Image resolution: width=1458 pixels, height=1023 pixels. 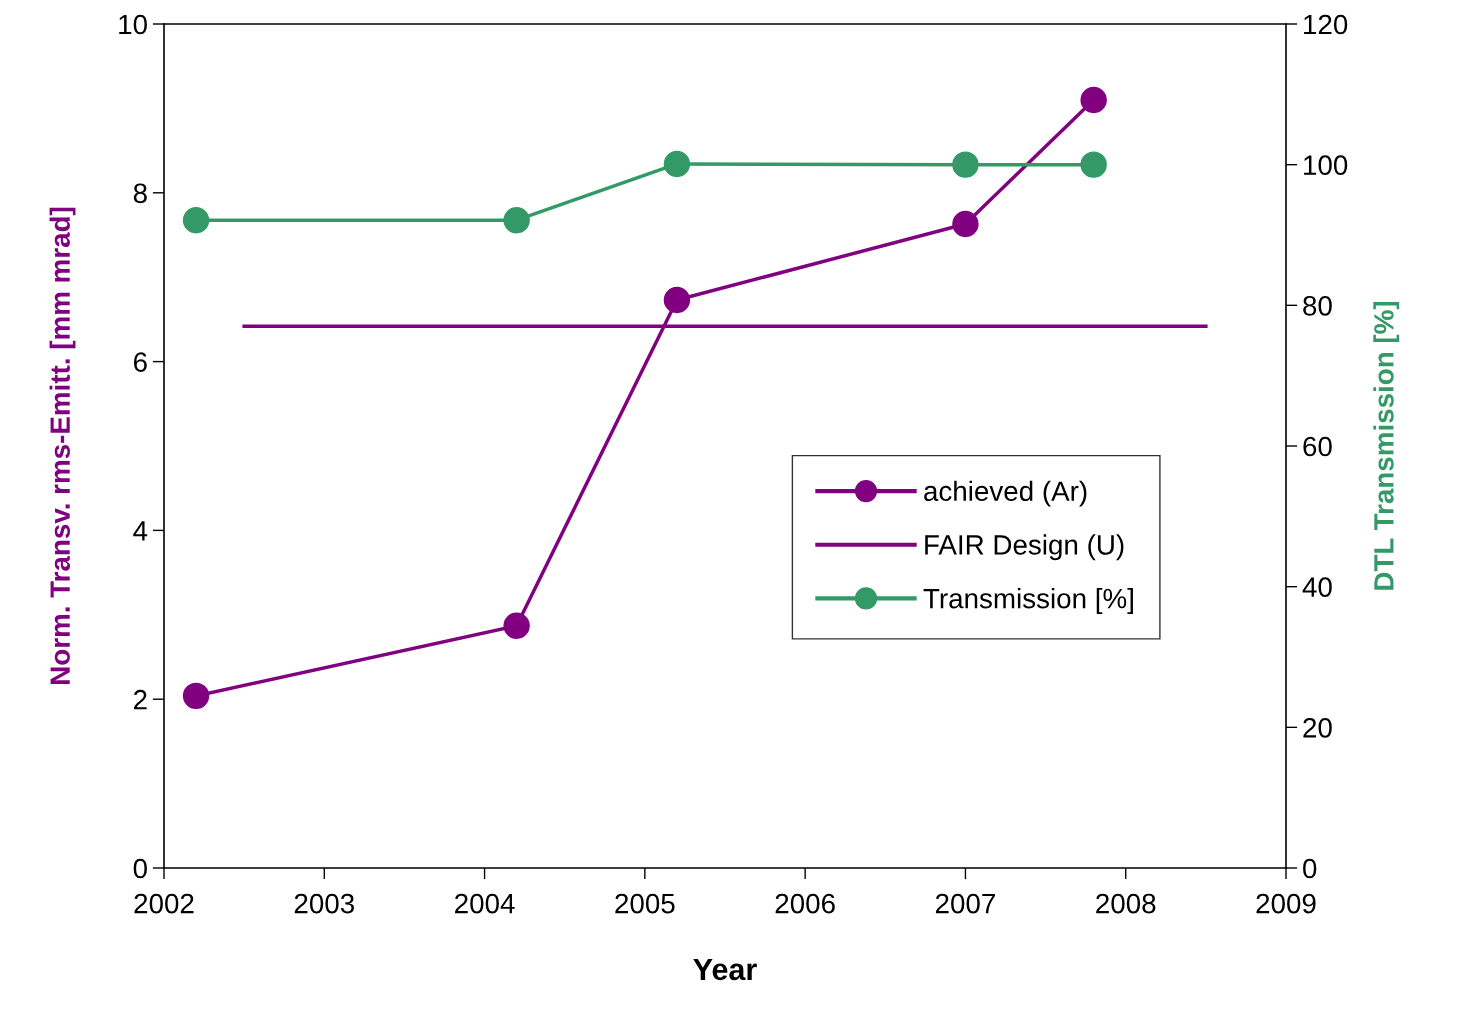 What do you see at coordinates (1317, 306) in the screenshot?
I see `y2-tick-label: 80` at bounding box center [1317, 306].